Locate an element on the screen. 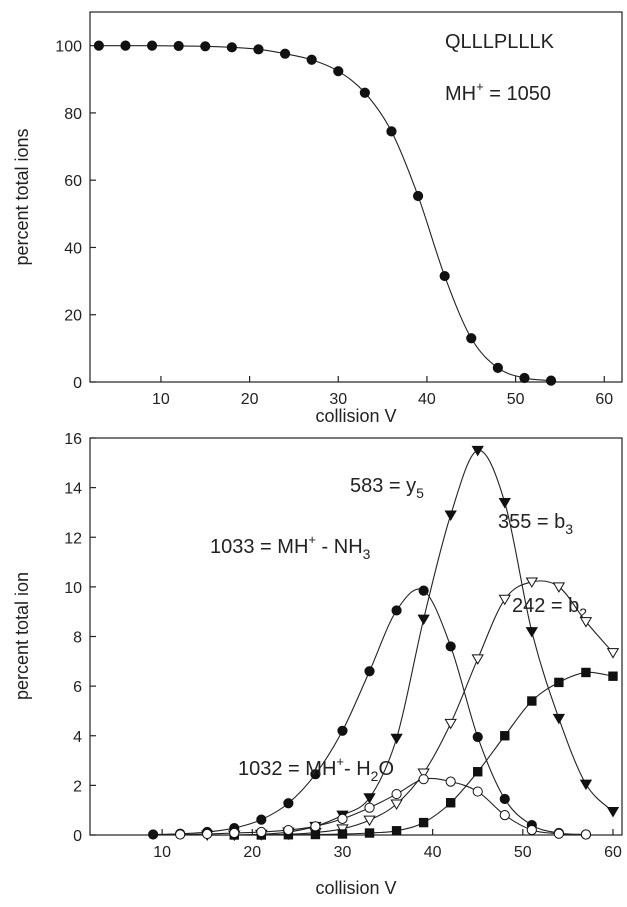 This screenshot has width=627, height=907. bottom-x-tick-label: 30 is located at coordinates (343, 852).